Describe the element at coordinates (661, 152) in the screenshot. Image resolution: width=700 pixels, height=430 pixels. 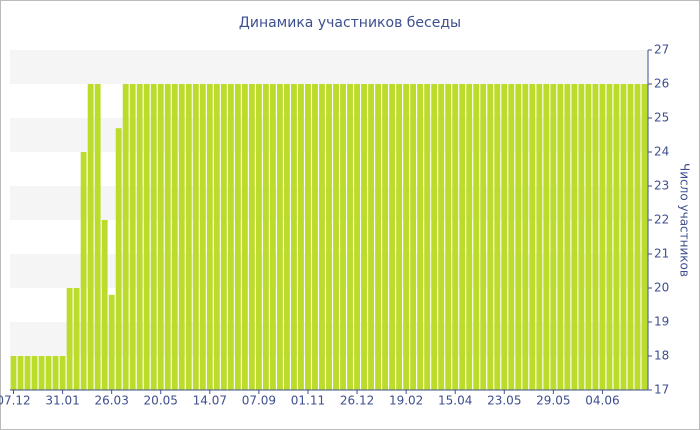
I see `y-tick-label: 24` at that location.